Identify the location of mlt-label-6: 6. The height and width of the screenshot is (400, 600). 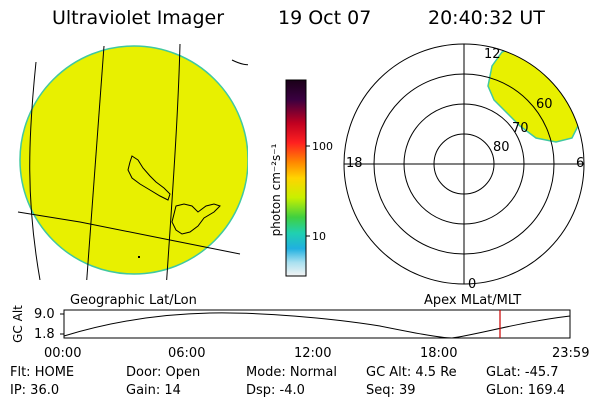
(580, 163).